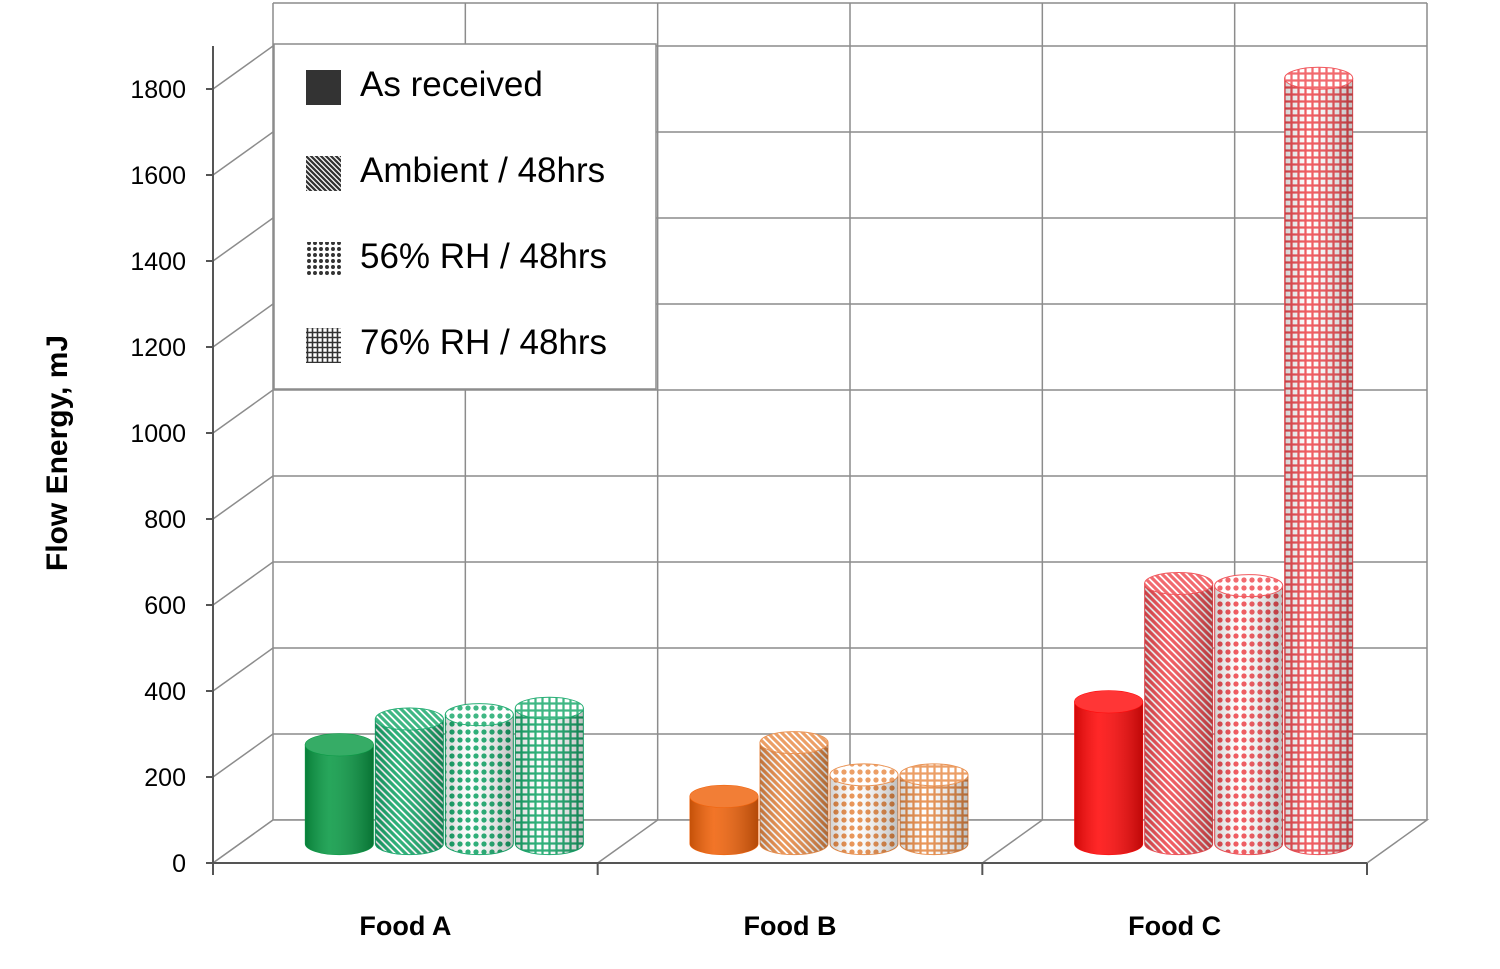  Describe the element at coordinates (158, 348) in the screenshot. I see `y-tick-label: 1200` at that location.